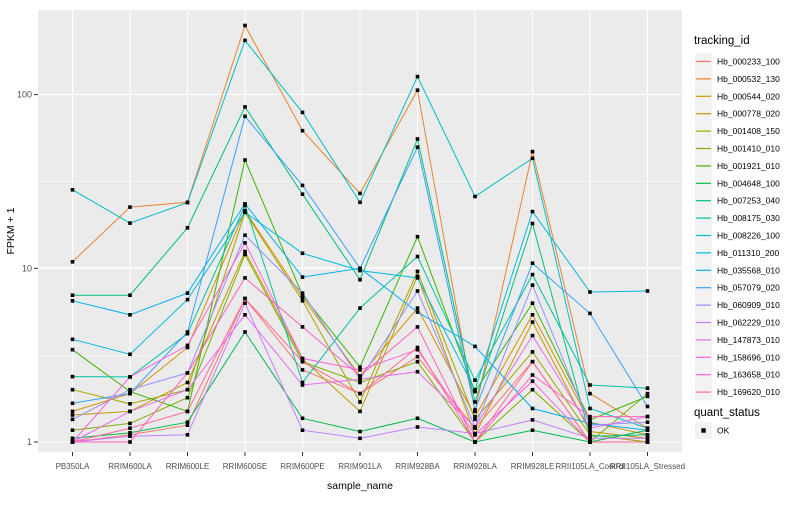  I want to click on legend-entry: Hb_057079_020, so click(737, 288).